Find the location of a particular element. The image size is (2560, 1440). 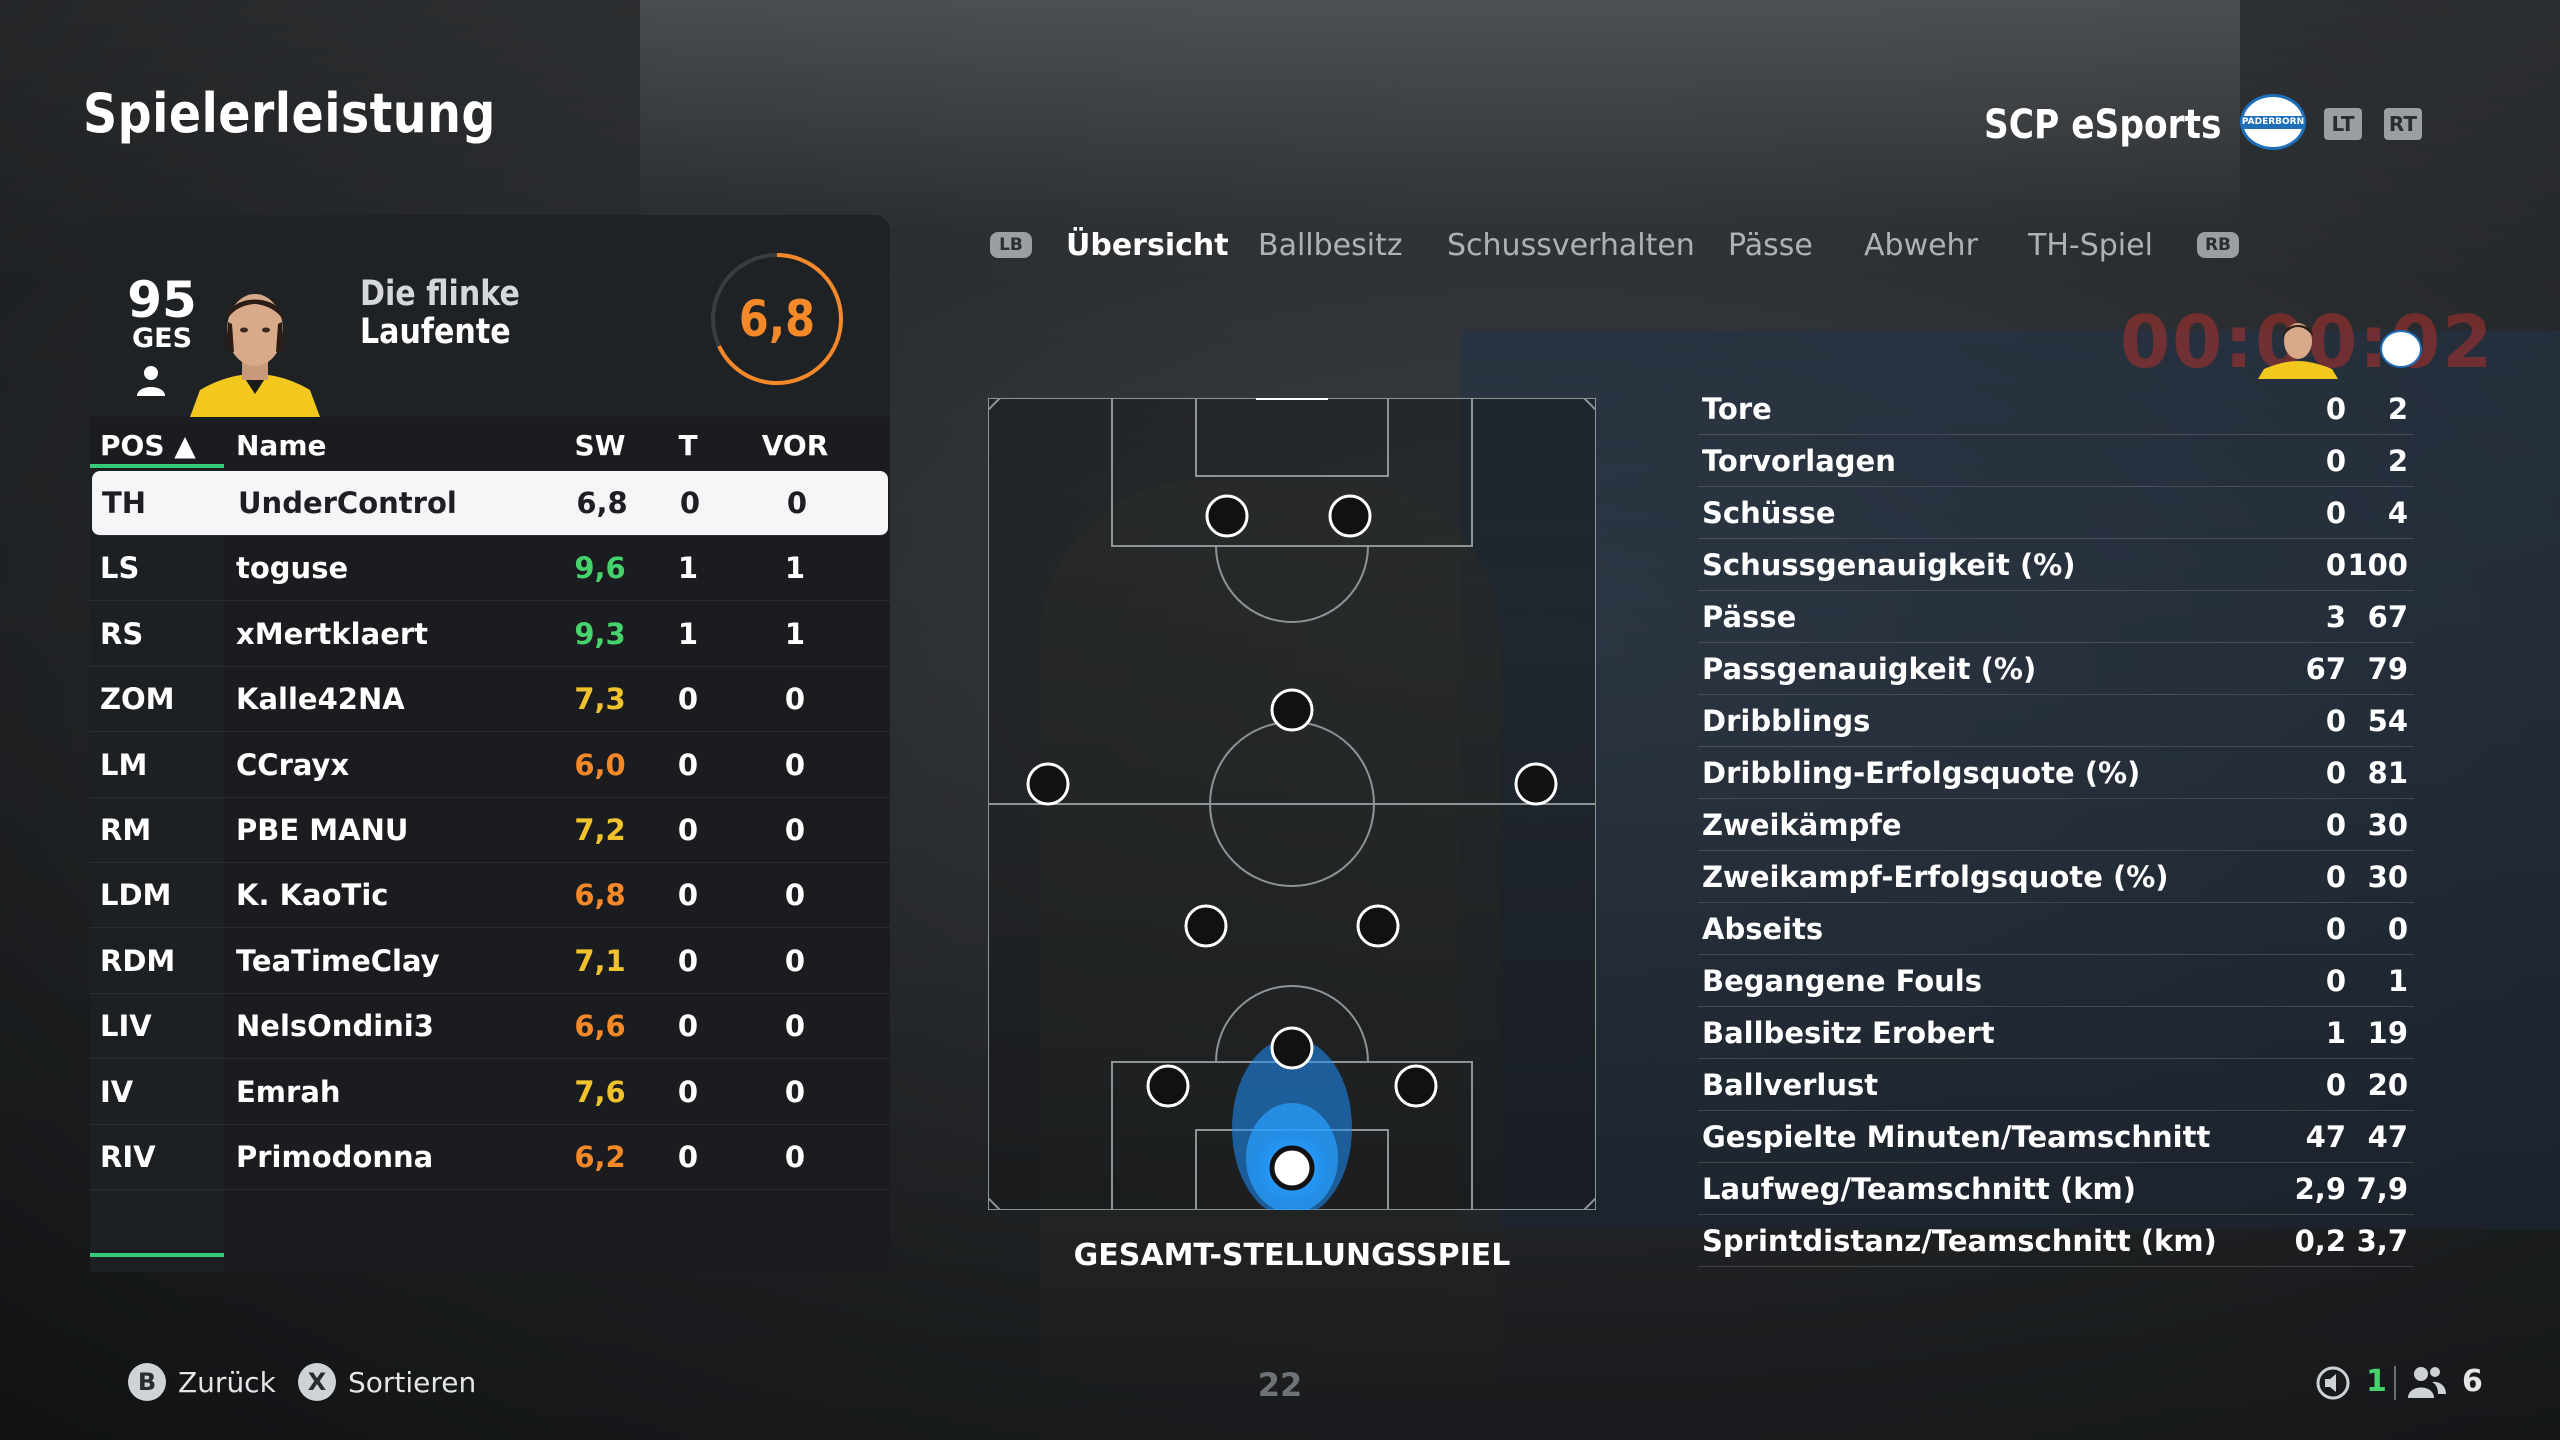

stat-label: Zweikämpfe is located at coordinates (1802, 825).